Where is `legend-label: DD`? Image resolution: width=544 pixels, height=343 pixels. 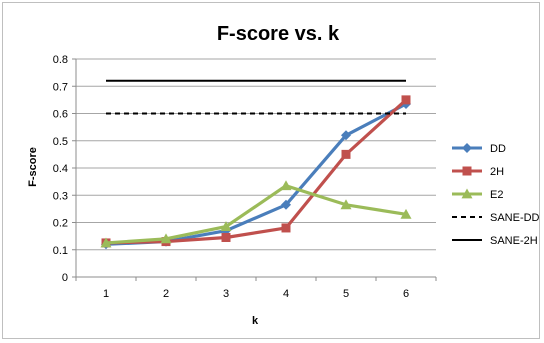
legend-label: DD is located at coordinates (498, 149).